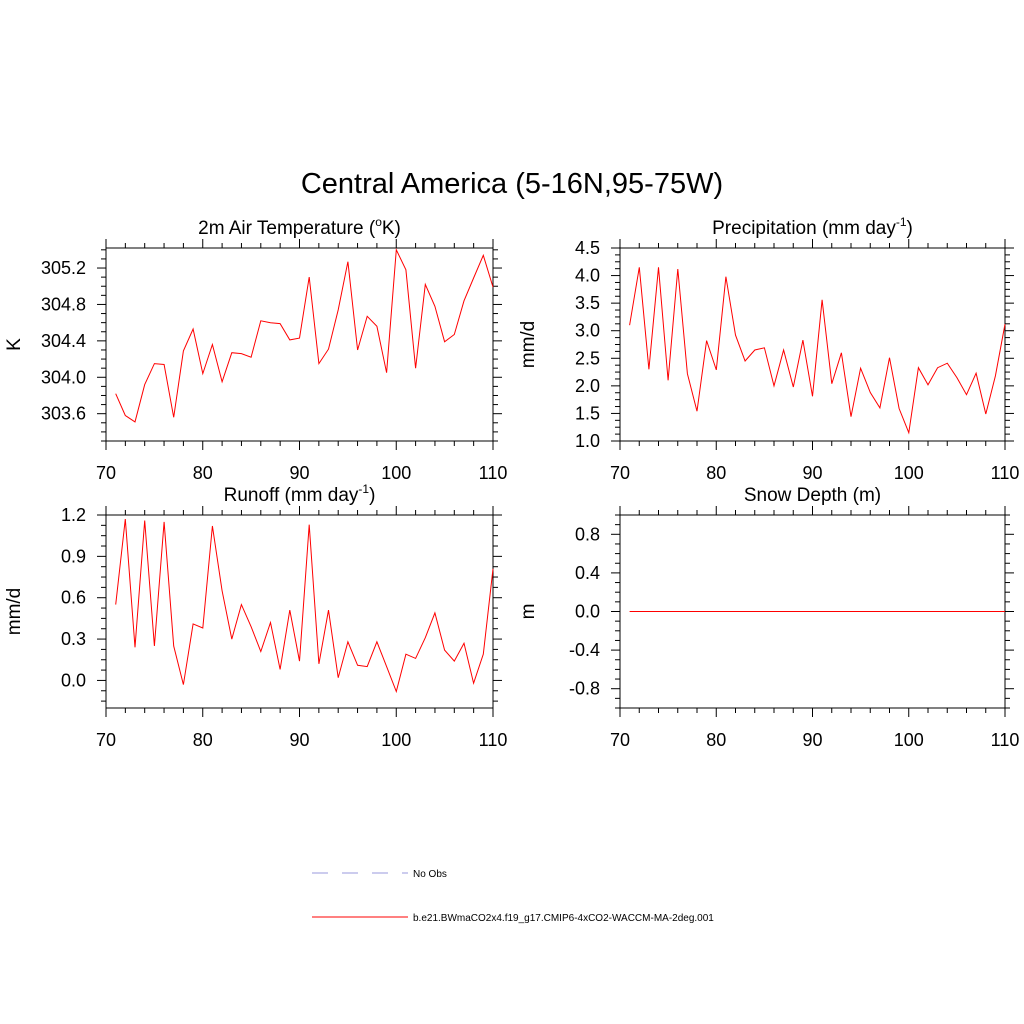 The image size is (1024, 1024). What do you see at coordinates (14, 612) in the screenshot?
I see `runoff-y-axis-label: mm/d` at bounding box center [14, 612].